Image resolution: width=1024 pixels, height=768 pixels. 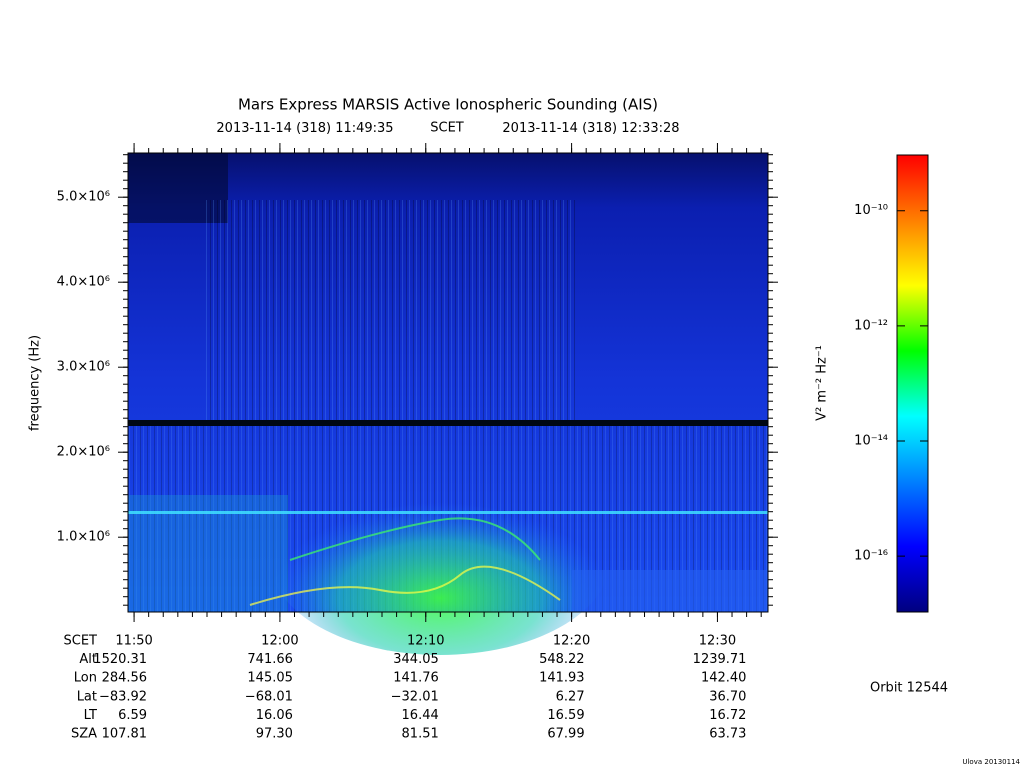 What do you see at coordinates (416, 659) in the screenshot?
I see `ephemeris-value: 344.05` at bounding box center [416, 659].